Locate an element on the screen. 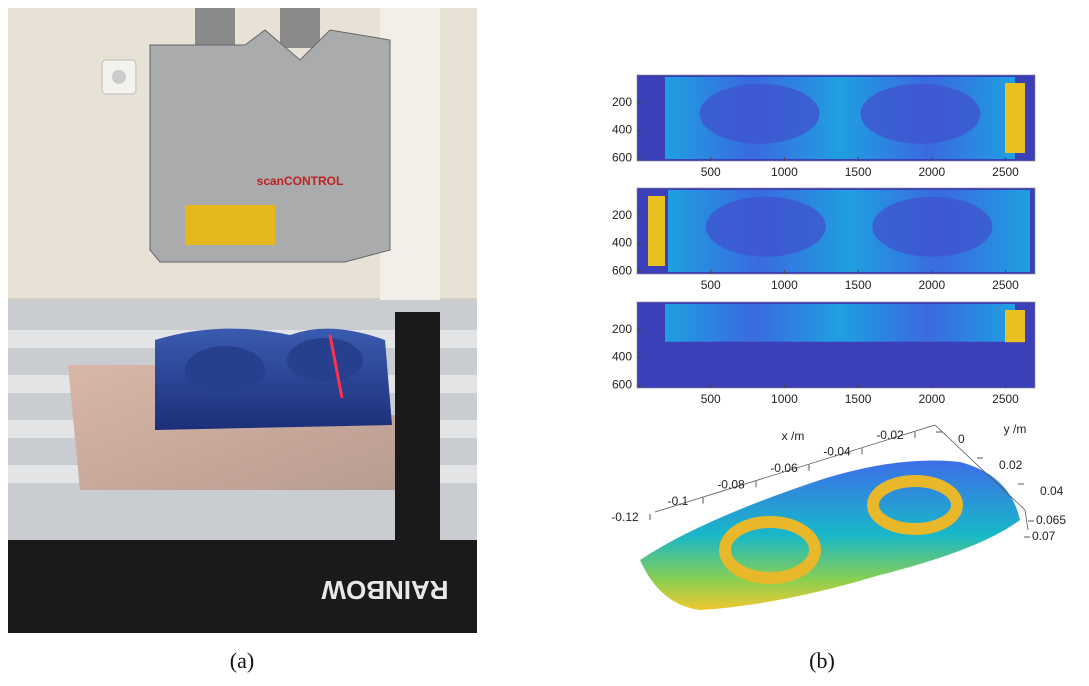  x-tick-label: -0.02 is located at coordinates (890, 435).